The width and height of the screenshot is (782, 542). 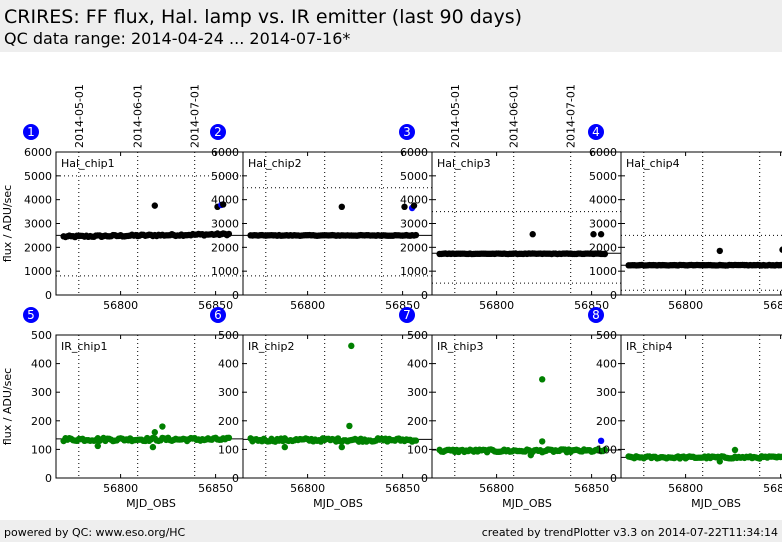 I want to click on panel-name: IR_chip3, so click(x=460, y=346).